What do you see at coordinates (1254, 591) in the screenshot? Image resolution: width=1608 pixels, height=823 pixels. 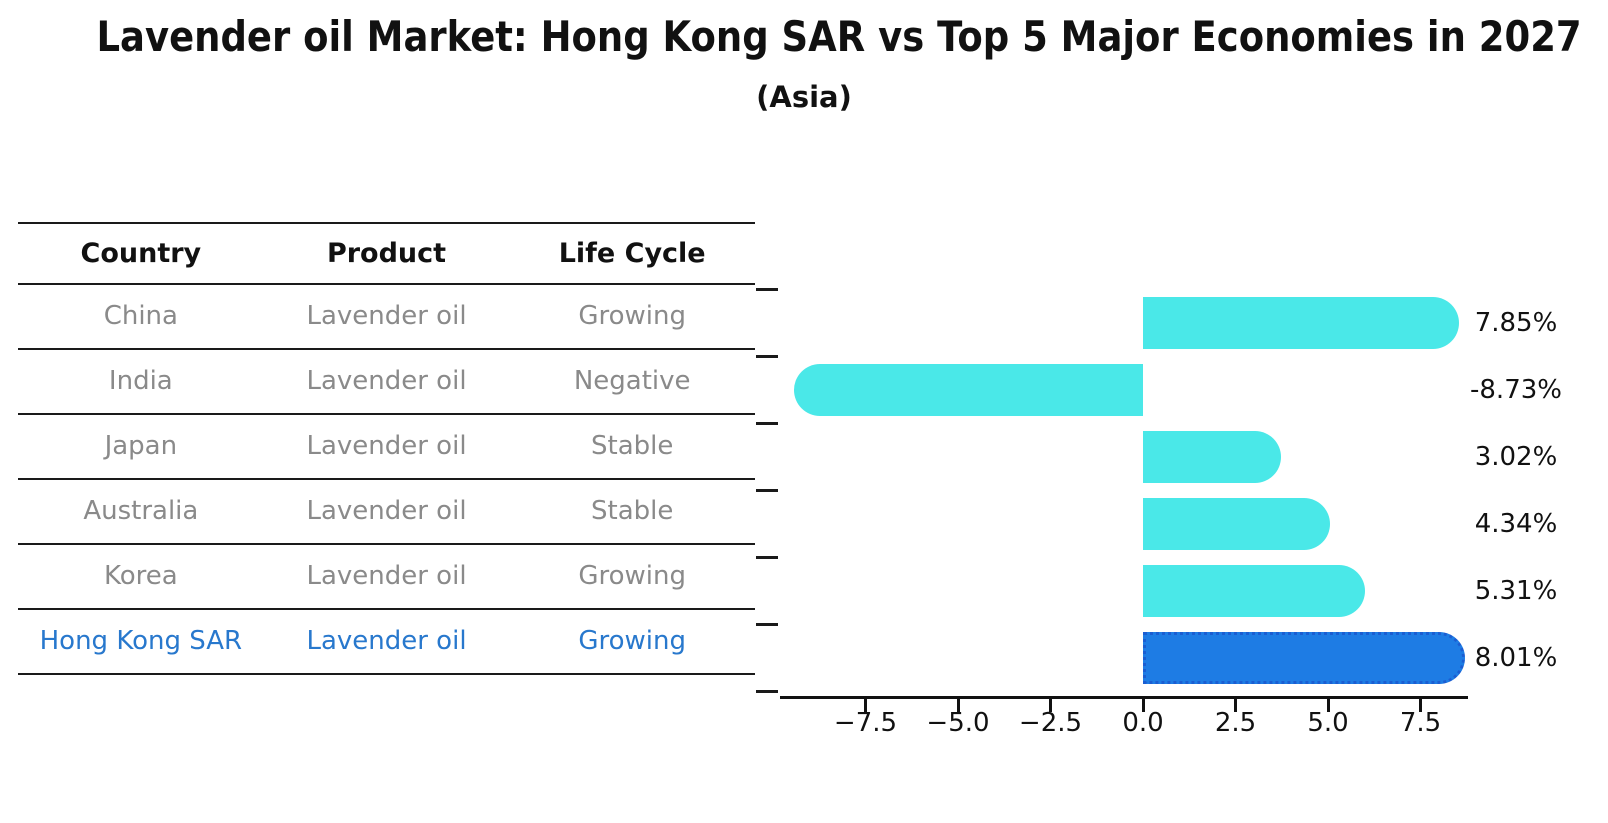 I see `bar-korea` at bounding box center [1254, 591].